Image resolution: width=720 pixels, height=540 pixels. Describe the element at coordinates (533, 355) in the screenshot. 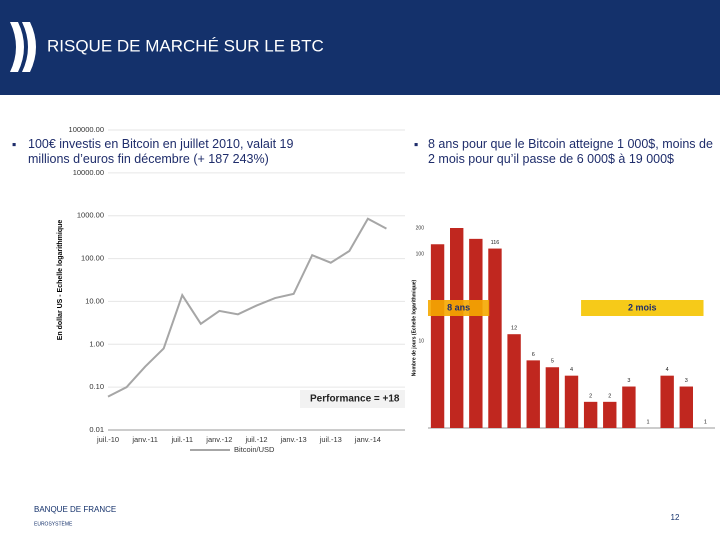

I see `value-label: 6` at that location.